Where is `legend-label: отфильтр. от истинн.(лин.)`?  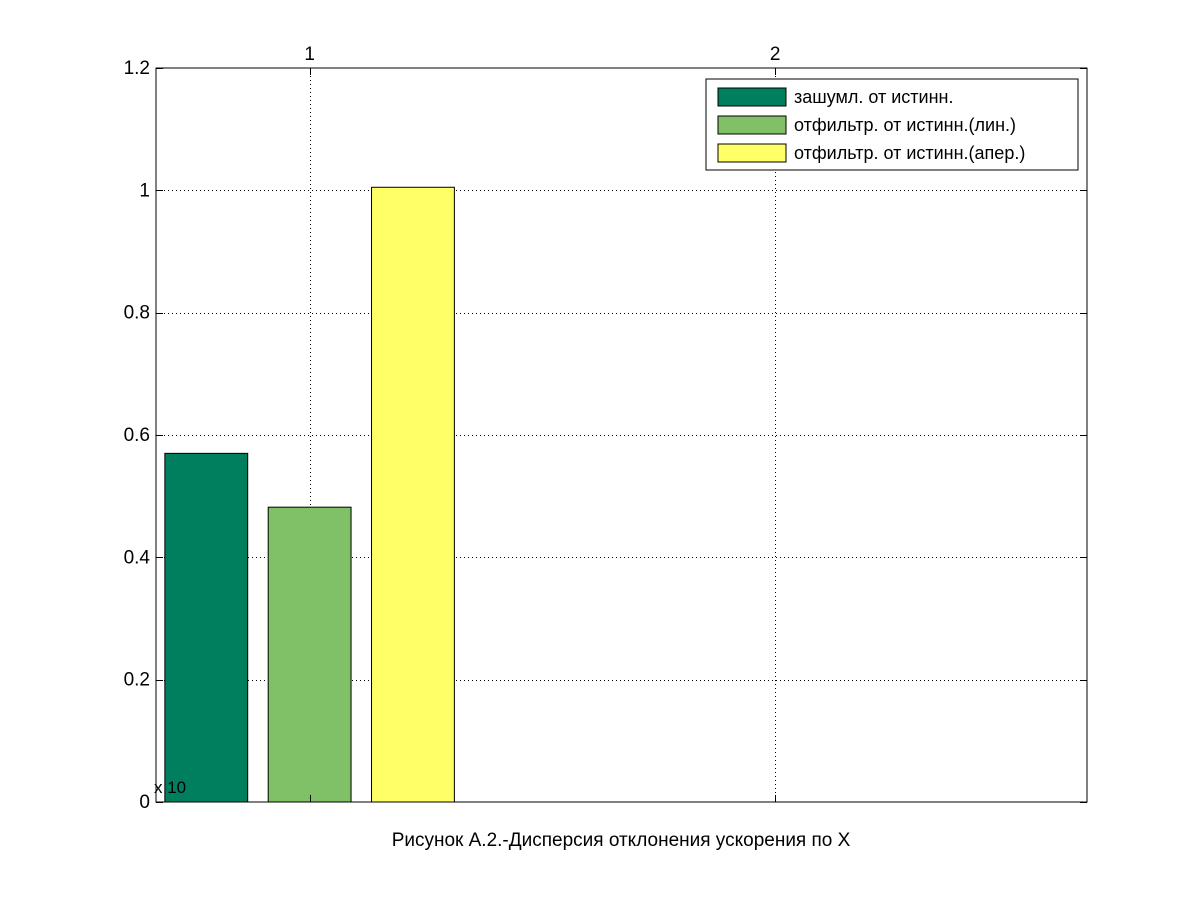 legend-label: отфильтр. от истинн.(лин.) is located at coordinates (905, 125).